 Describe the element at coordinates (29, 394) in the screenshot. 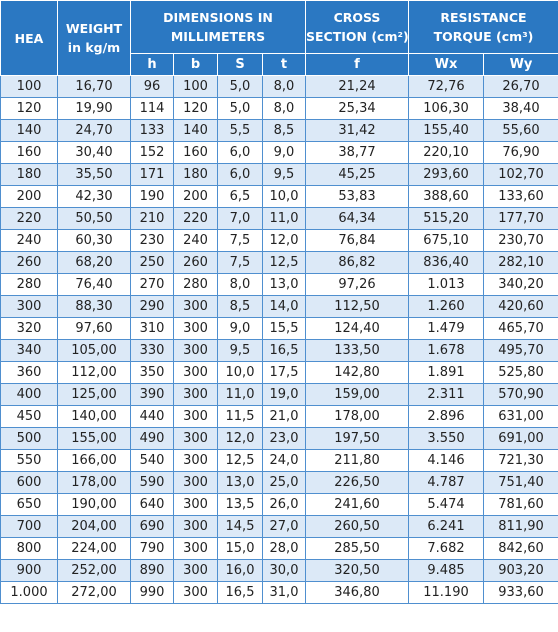

I see `table-cell: 400` at that location.